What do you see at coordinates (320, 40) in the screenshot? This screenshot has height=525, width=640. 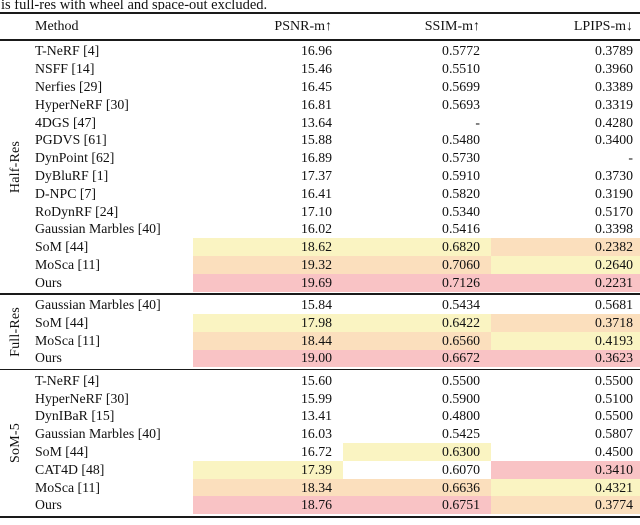 I see `header-divider-rule` at bounding box center [320, 40].